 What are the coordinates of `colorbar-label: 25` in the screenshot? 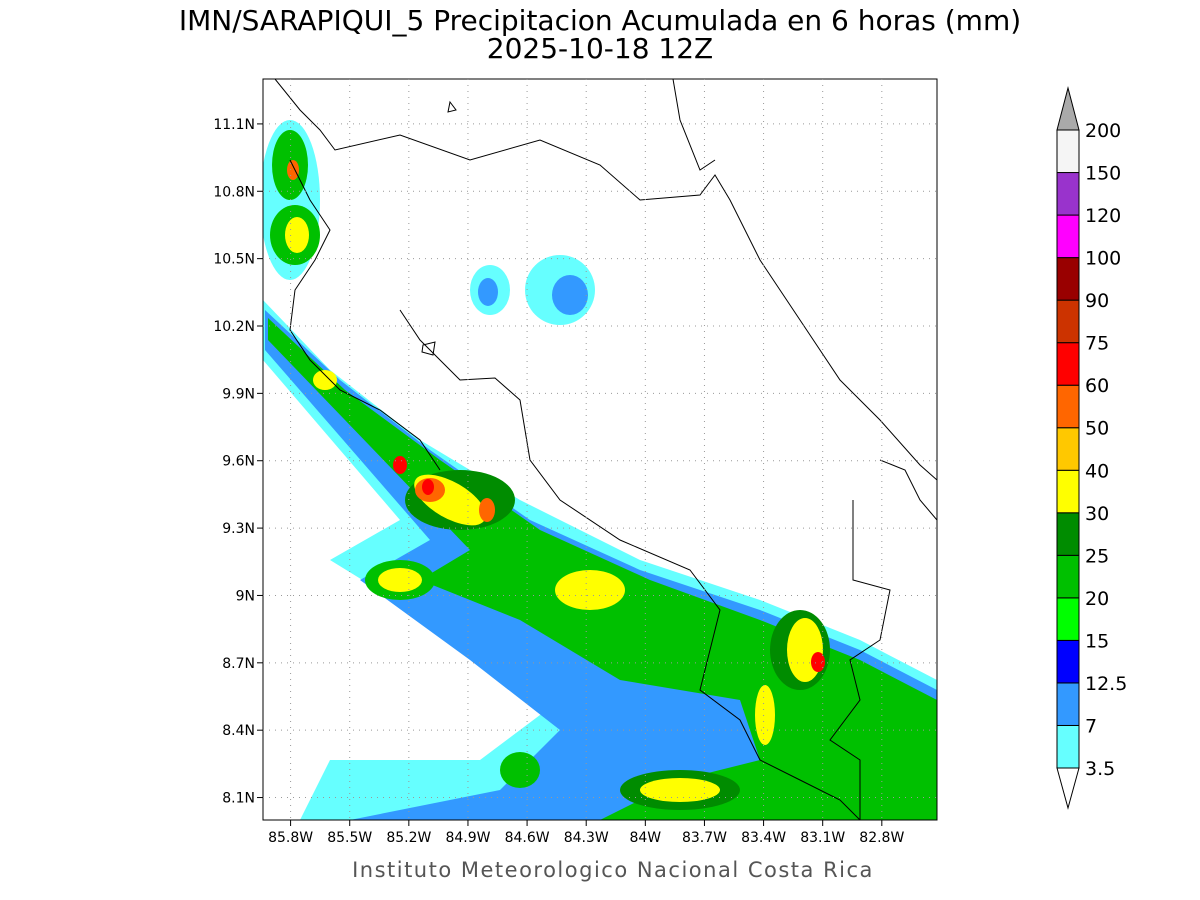 It's located at (1097, 556).